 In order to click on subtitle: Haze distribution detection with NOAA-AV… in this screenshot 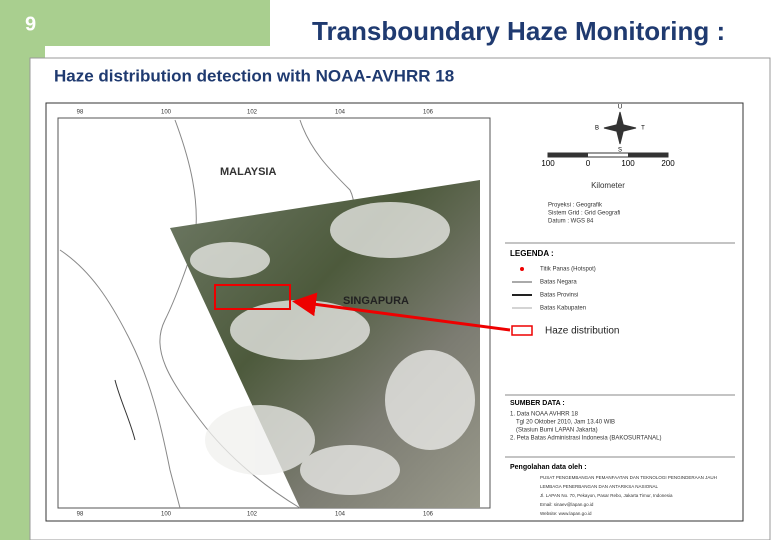, I will do `click(254, 75)`.